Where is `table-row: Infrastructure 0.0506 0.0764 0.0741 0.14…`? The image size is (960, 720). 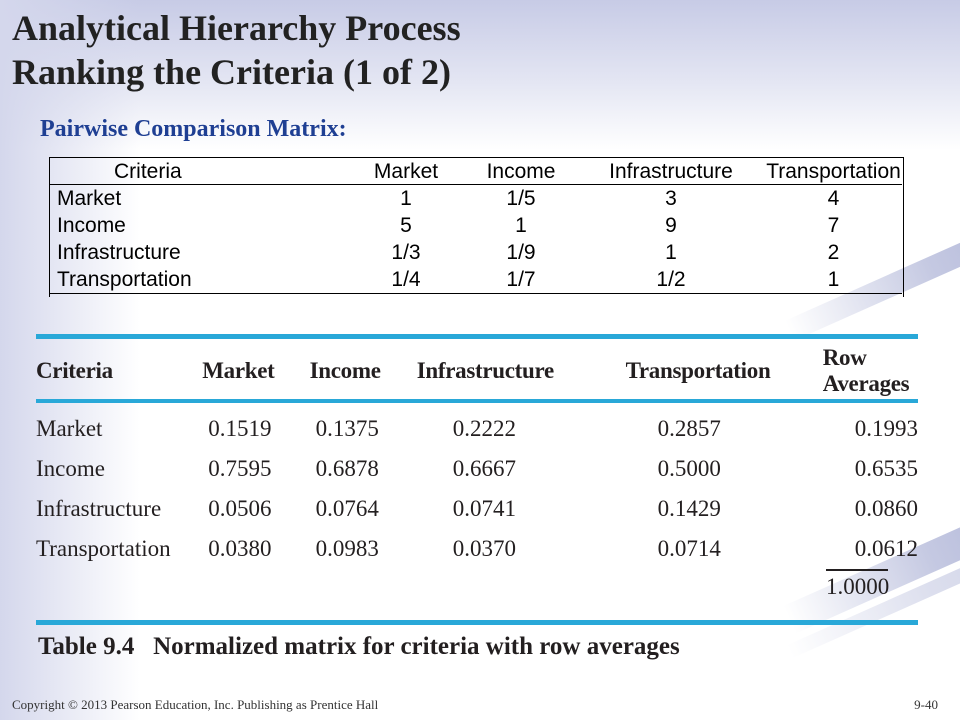
table-row: Infrastructure 0.0506 0.0764 0.0741 0.14… is located at coordinates (477, 509).